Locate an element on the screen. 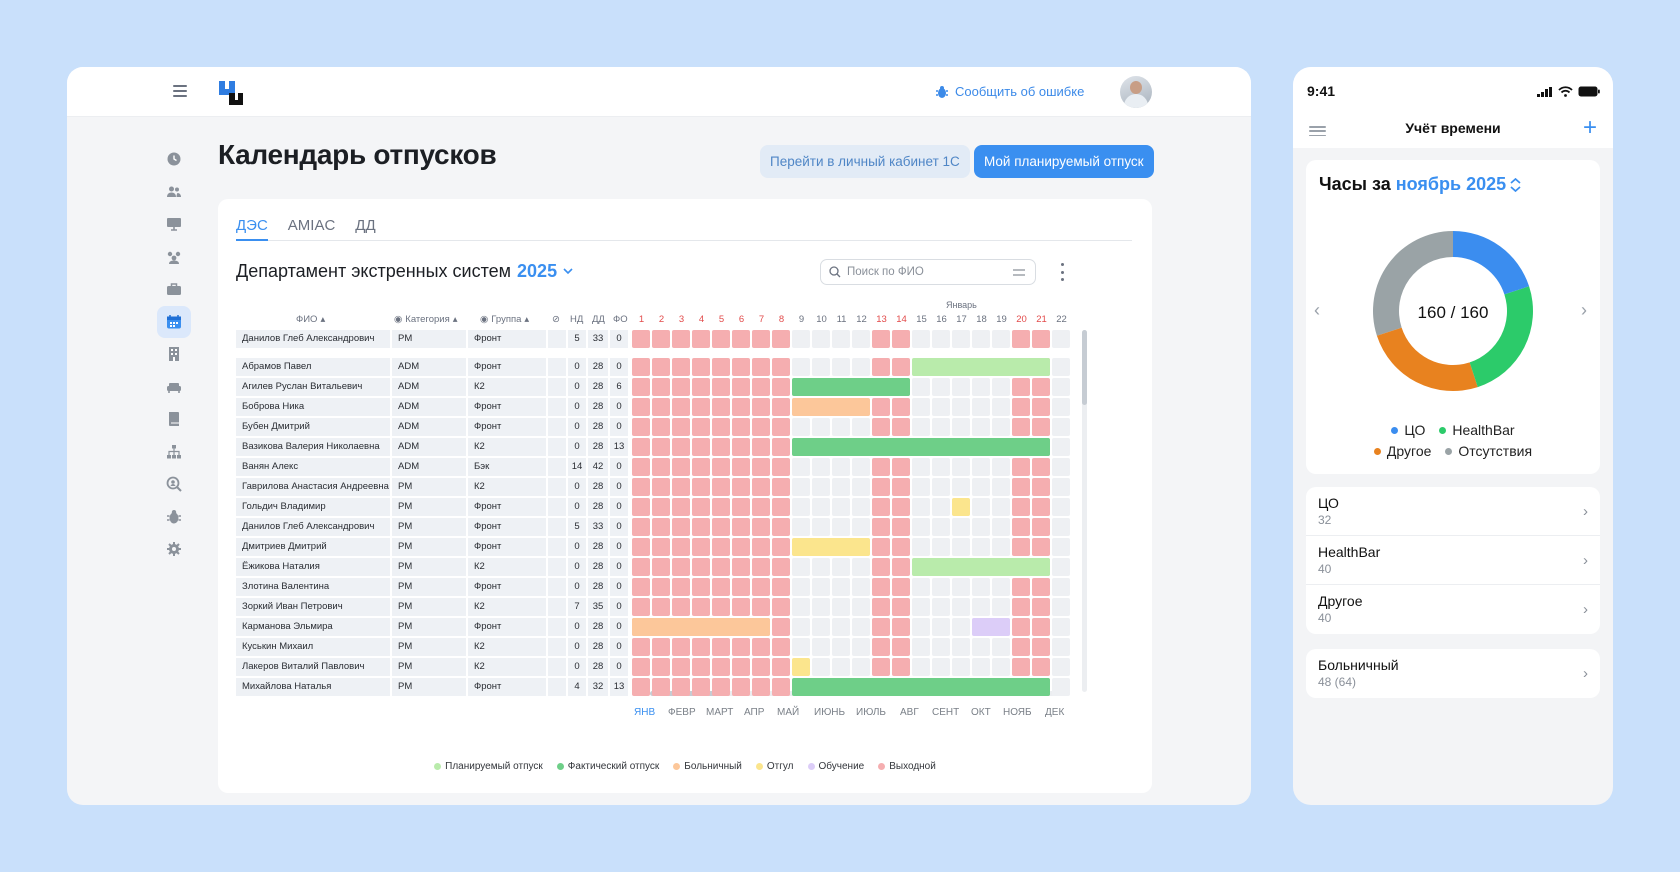 Image resolution: width=1680 pixels, height=872 pixels. sidebar-item-team is located at coordinates (174, 257).